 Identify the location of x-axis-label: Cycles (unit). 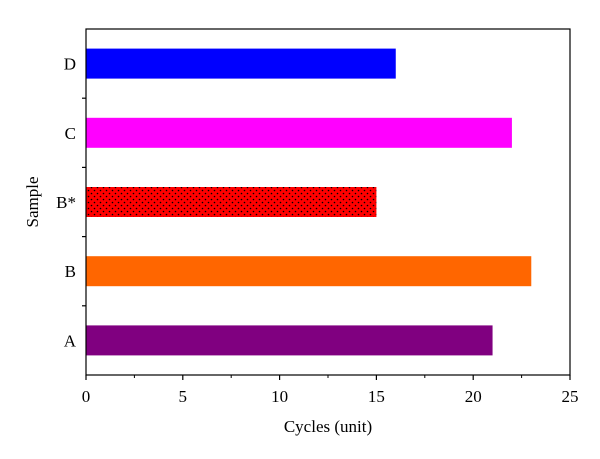
(328, 426).